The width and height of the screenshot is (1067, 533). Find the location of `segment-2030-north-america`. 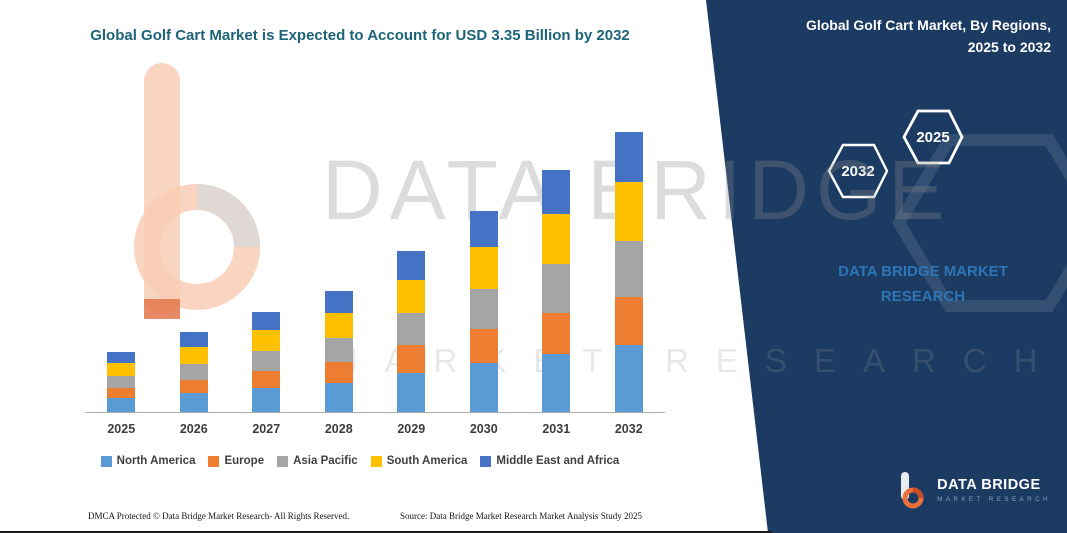

segment-2030-north-america is located at coordinates (483, 387).